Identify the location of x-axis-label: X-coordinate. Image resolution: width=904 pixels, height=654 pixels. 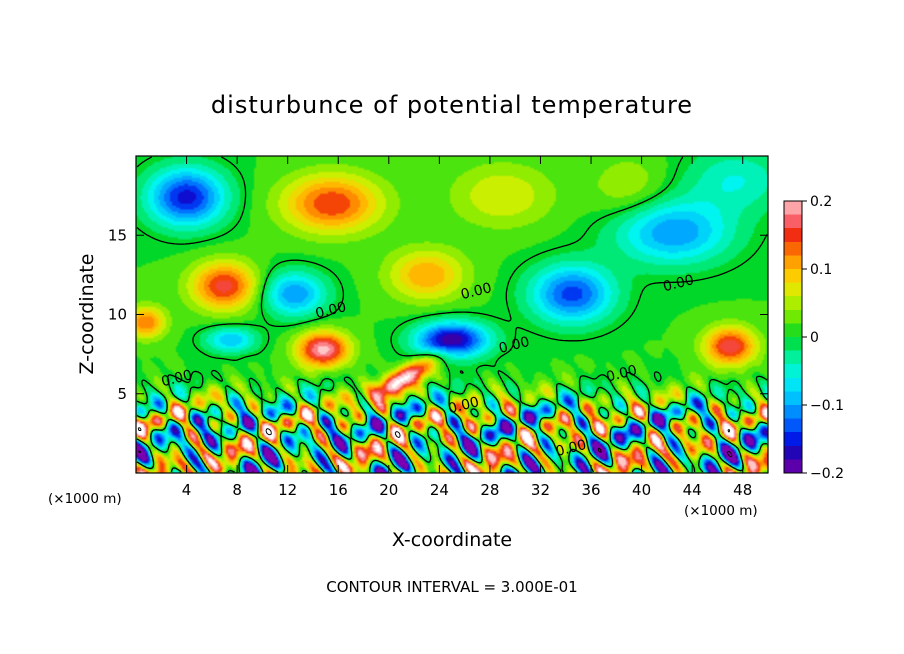
(452, 540).